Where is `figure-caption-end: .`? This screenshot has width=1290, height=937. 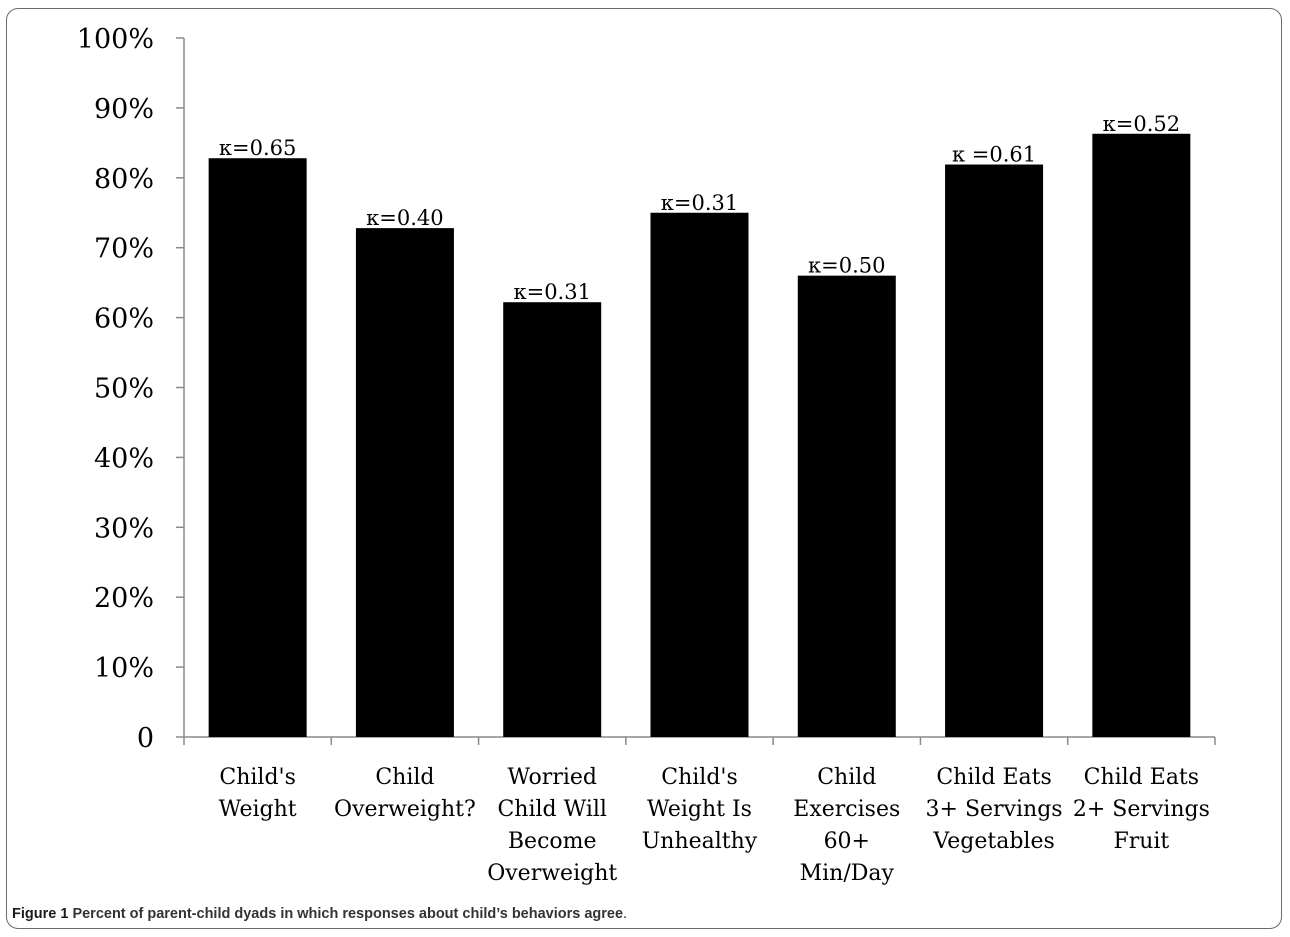
figure-caption-end: . is located at coordinates (625, 914).